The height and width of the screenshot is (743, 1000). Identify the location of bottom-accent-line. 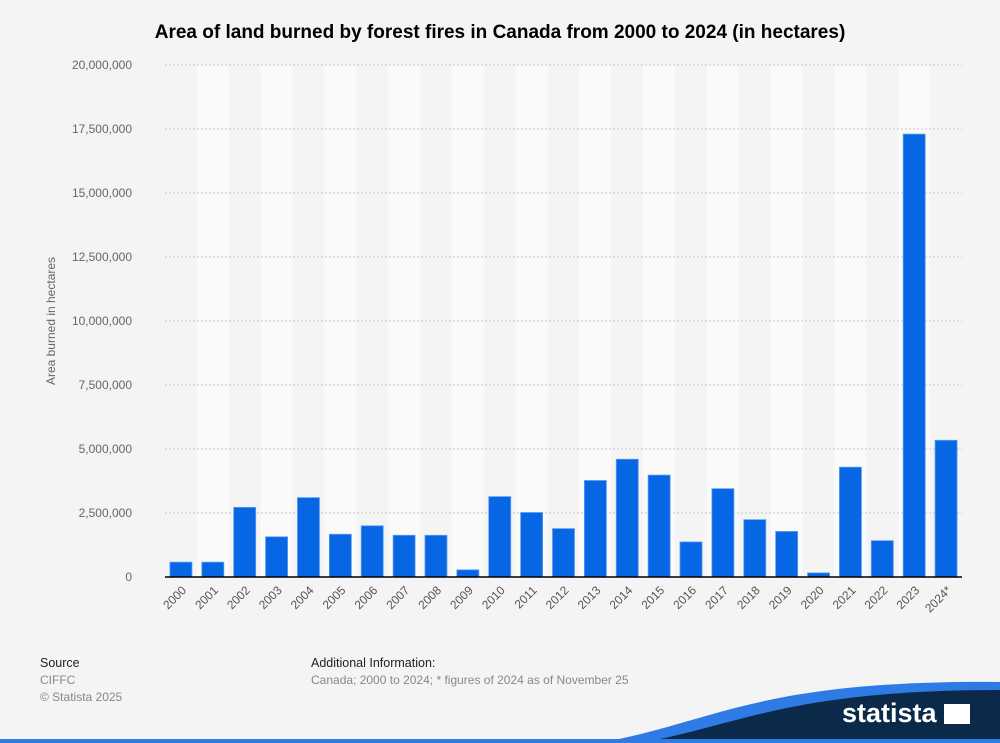
(500, 741).